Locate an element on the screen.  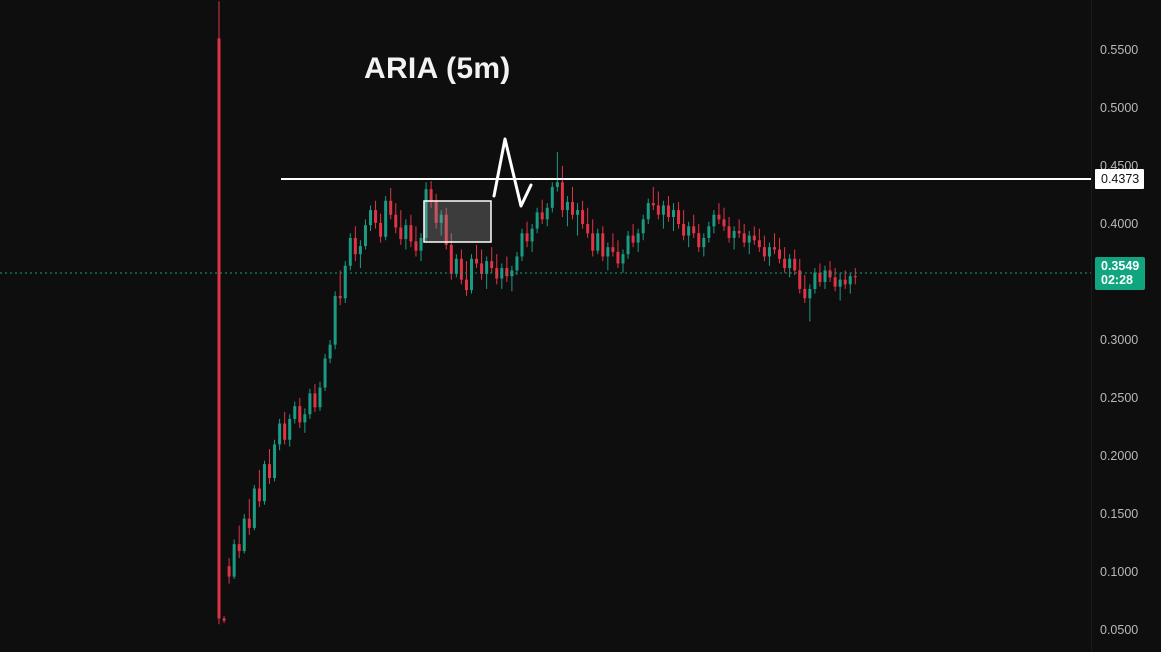
last-price-badge: 0.3549 02:28 is located at coordinates (1120, 273).